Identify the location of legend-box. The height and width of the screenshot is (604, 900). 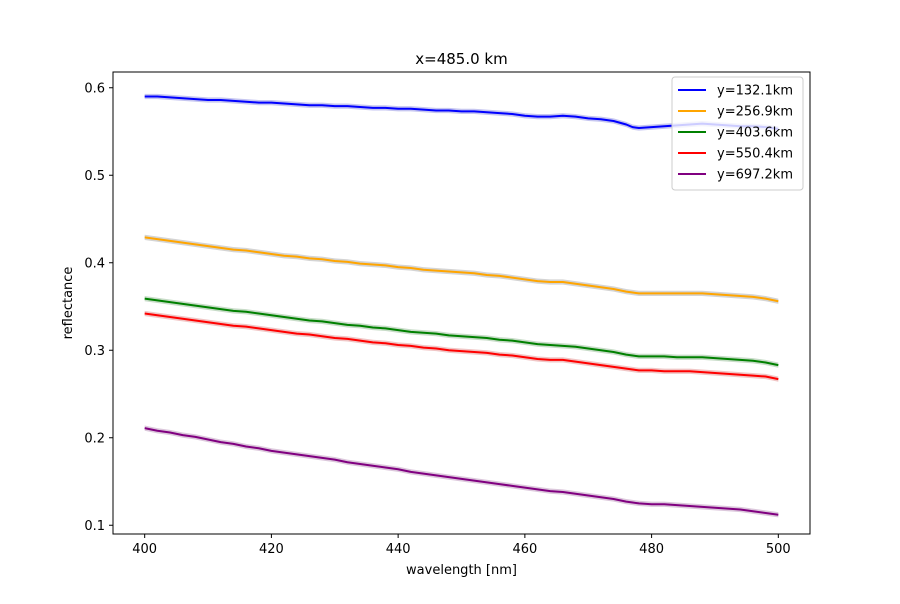
(737, 133).